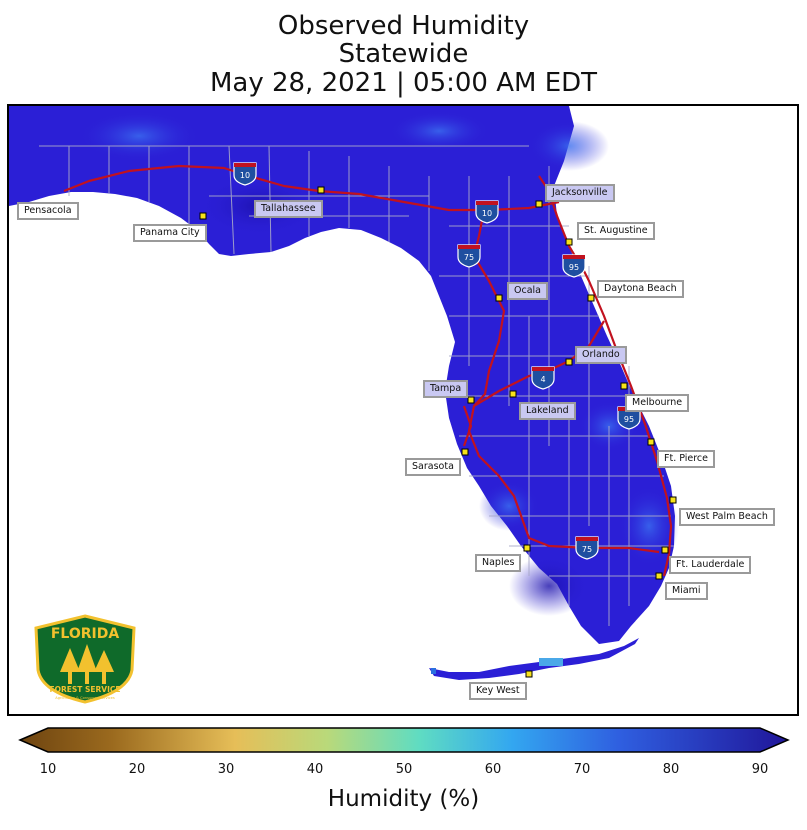  I want to click on city-label-ft-lauderdale: Ft. Lauderdale, so click(710, 565).